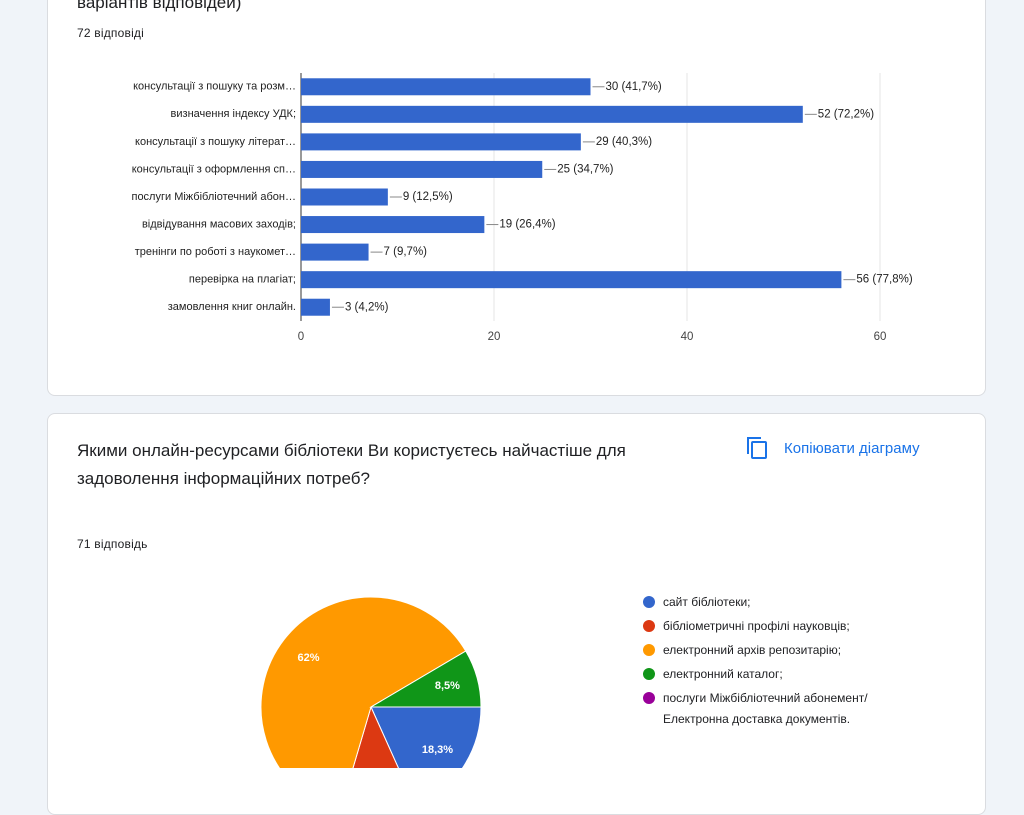 This screenshot has height=815, width=1024. Describe the element at coordinates (752, 650) in the screenshot. I see `legend-label: електронний архів репозитарію;` at that location.